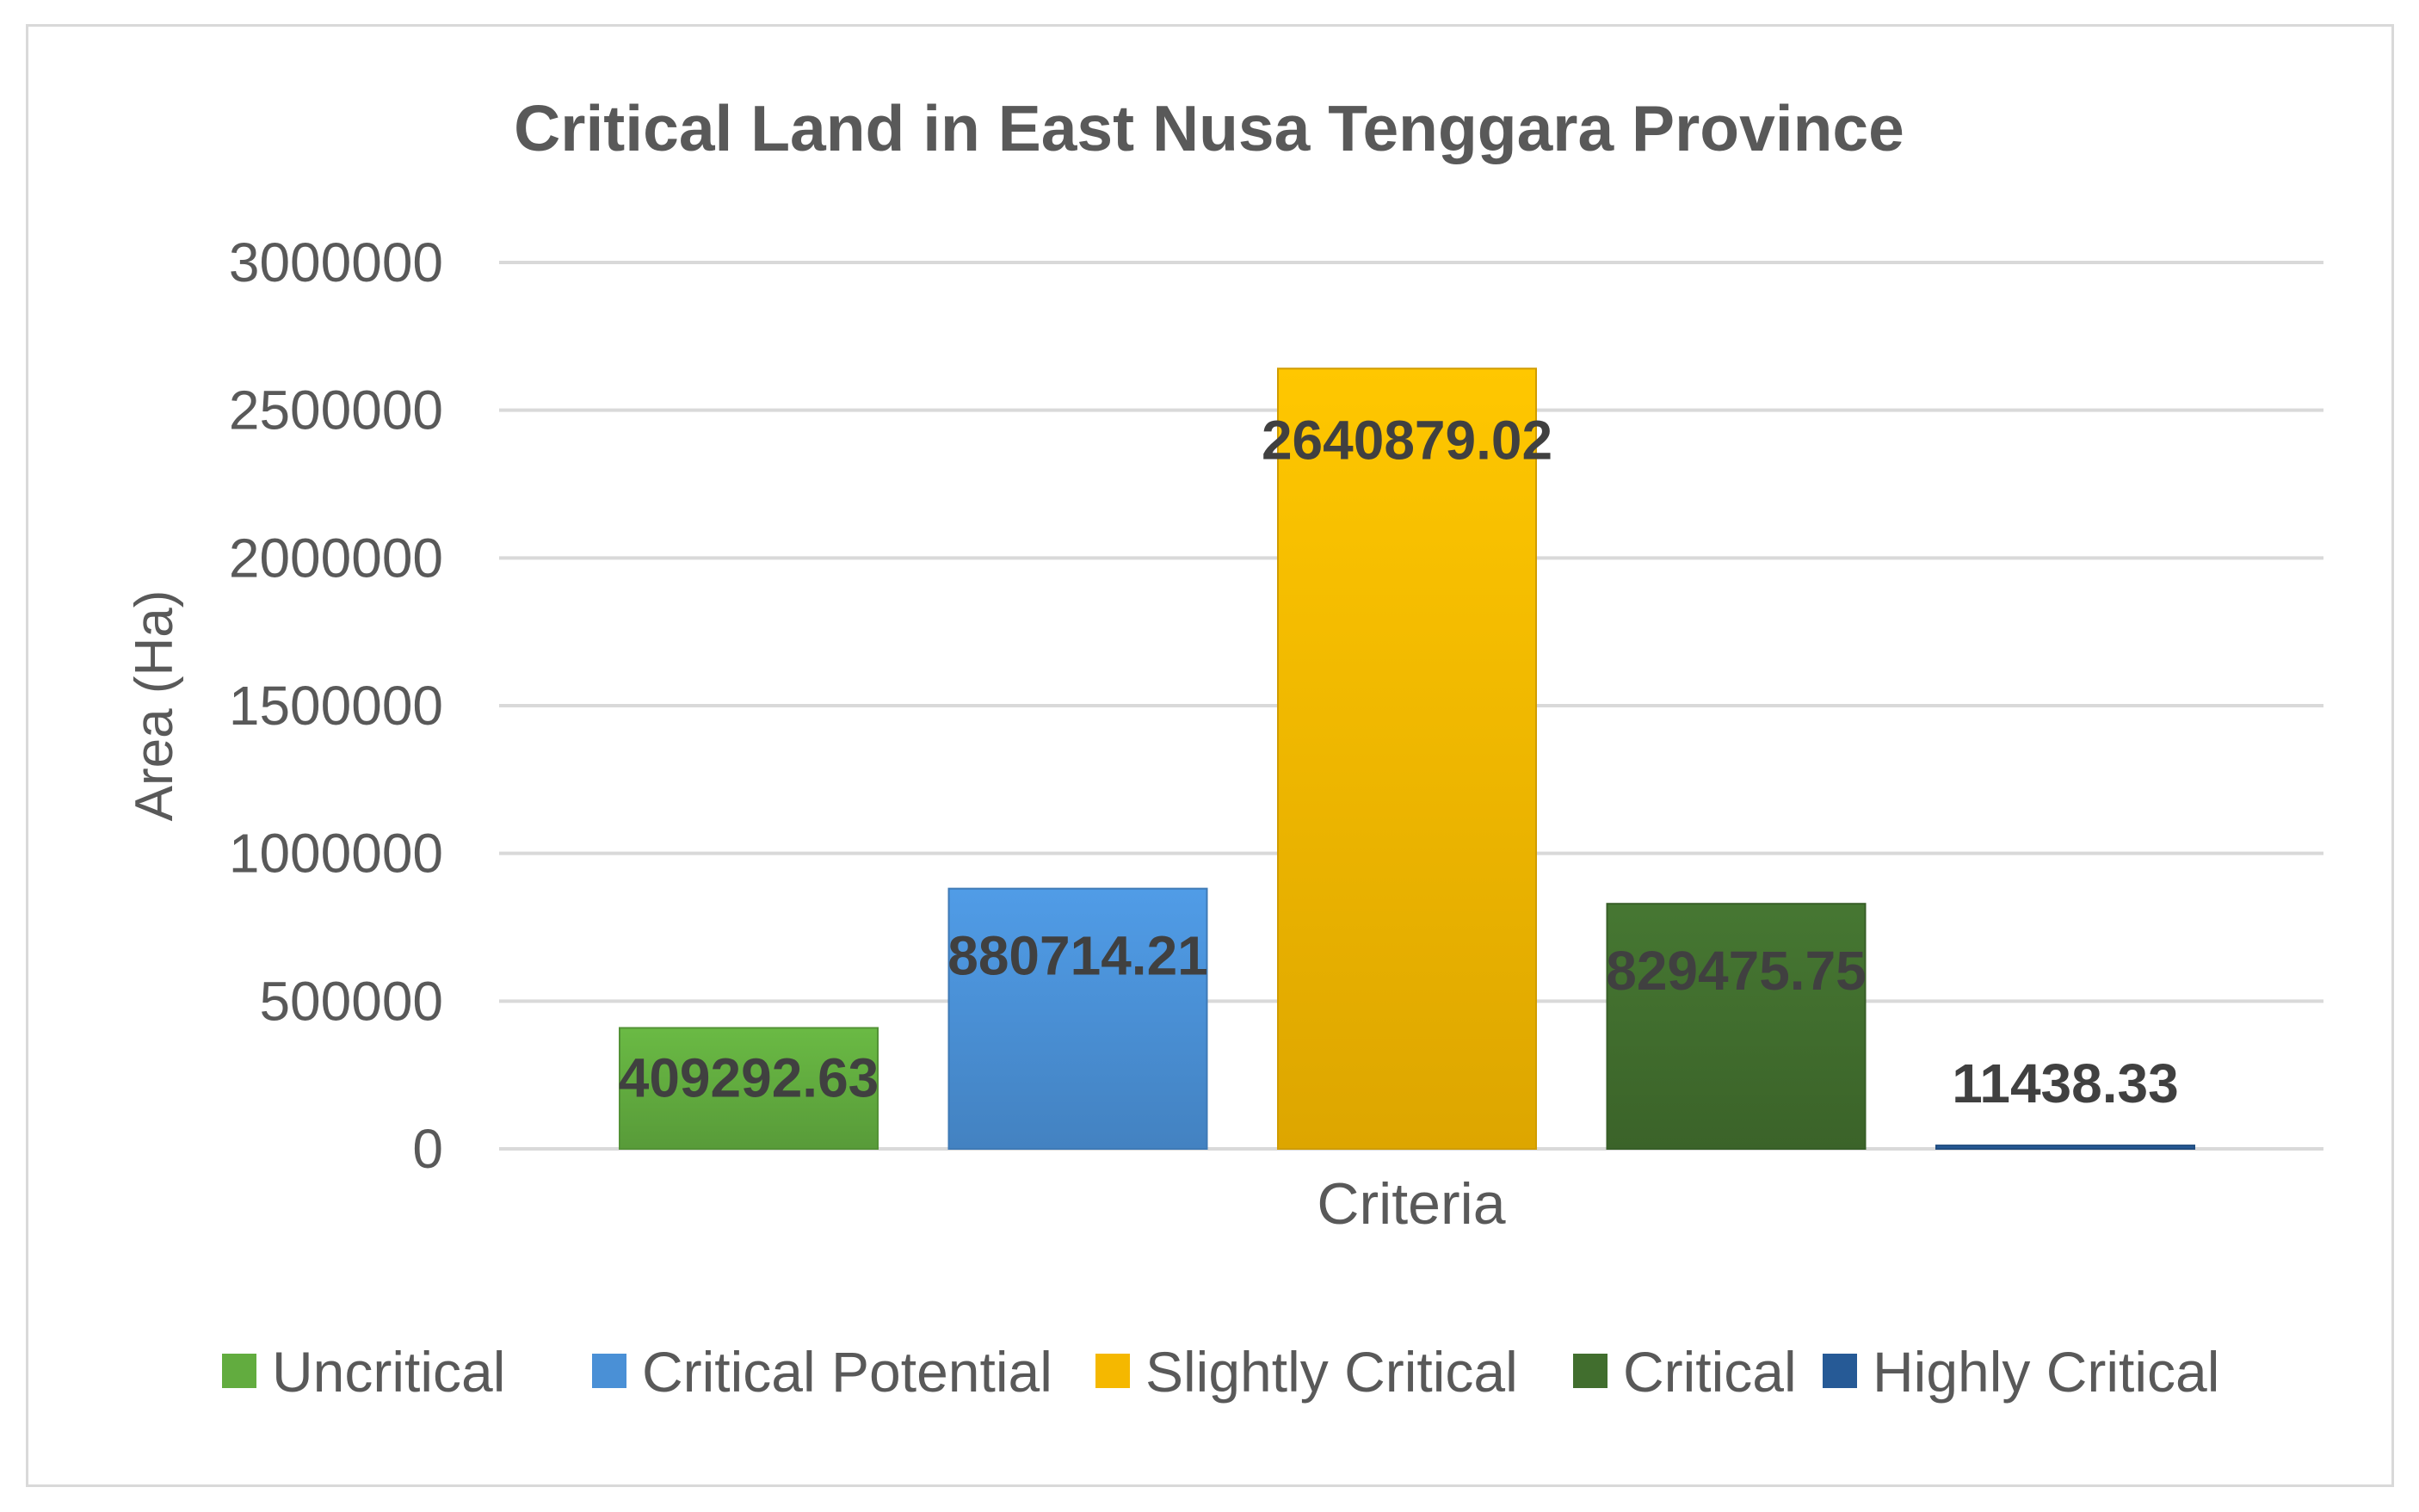  What do you see at coordinates (1736, 971) in the screenshot?
I see `data-label: 829475.75` at bounding box center [1736, 971].